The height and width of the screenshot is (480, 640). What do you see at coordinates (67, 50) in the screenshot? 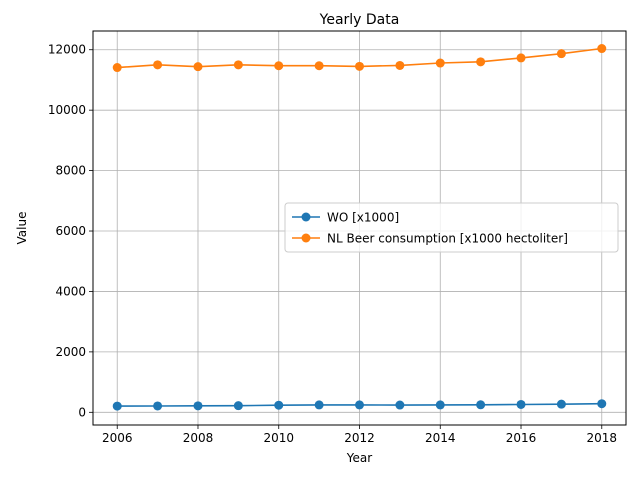
I see `y-tick-label: 12000` at bounding box center [67, 50].